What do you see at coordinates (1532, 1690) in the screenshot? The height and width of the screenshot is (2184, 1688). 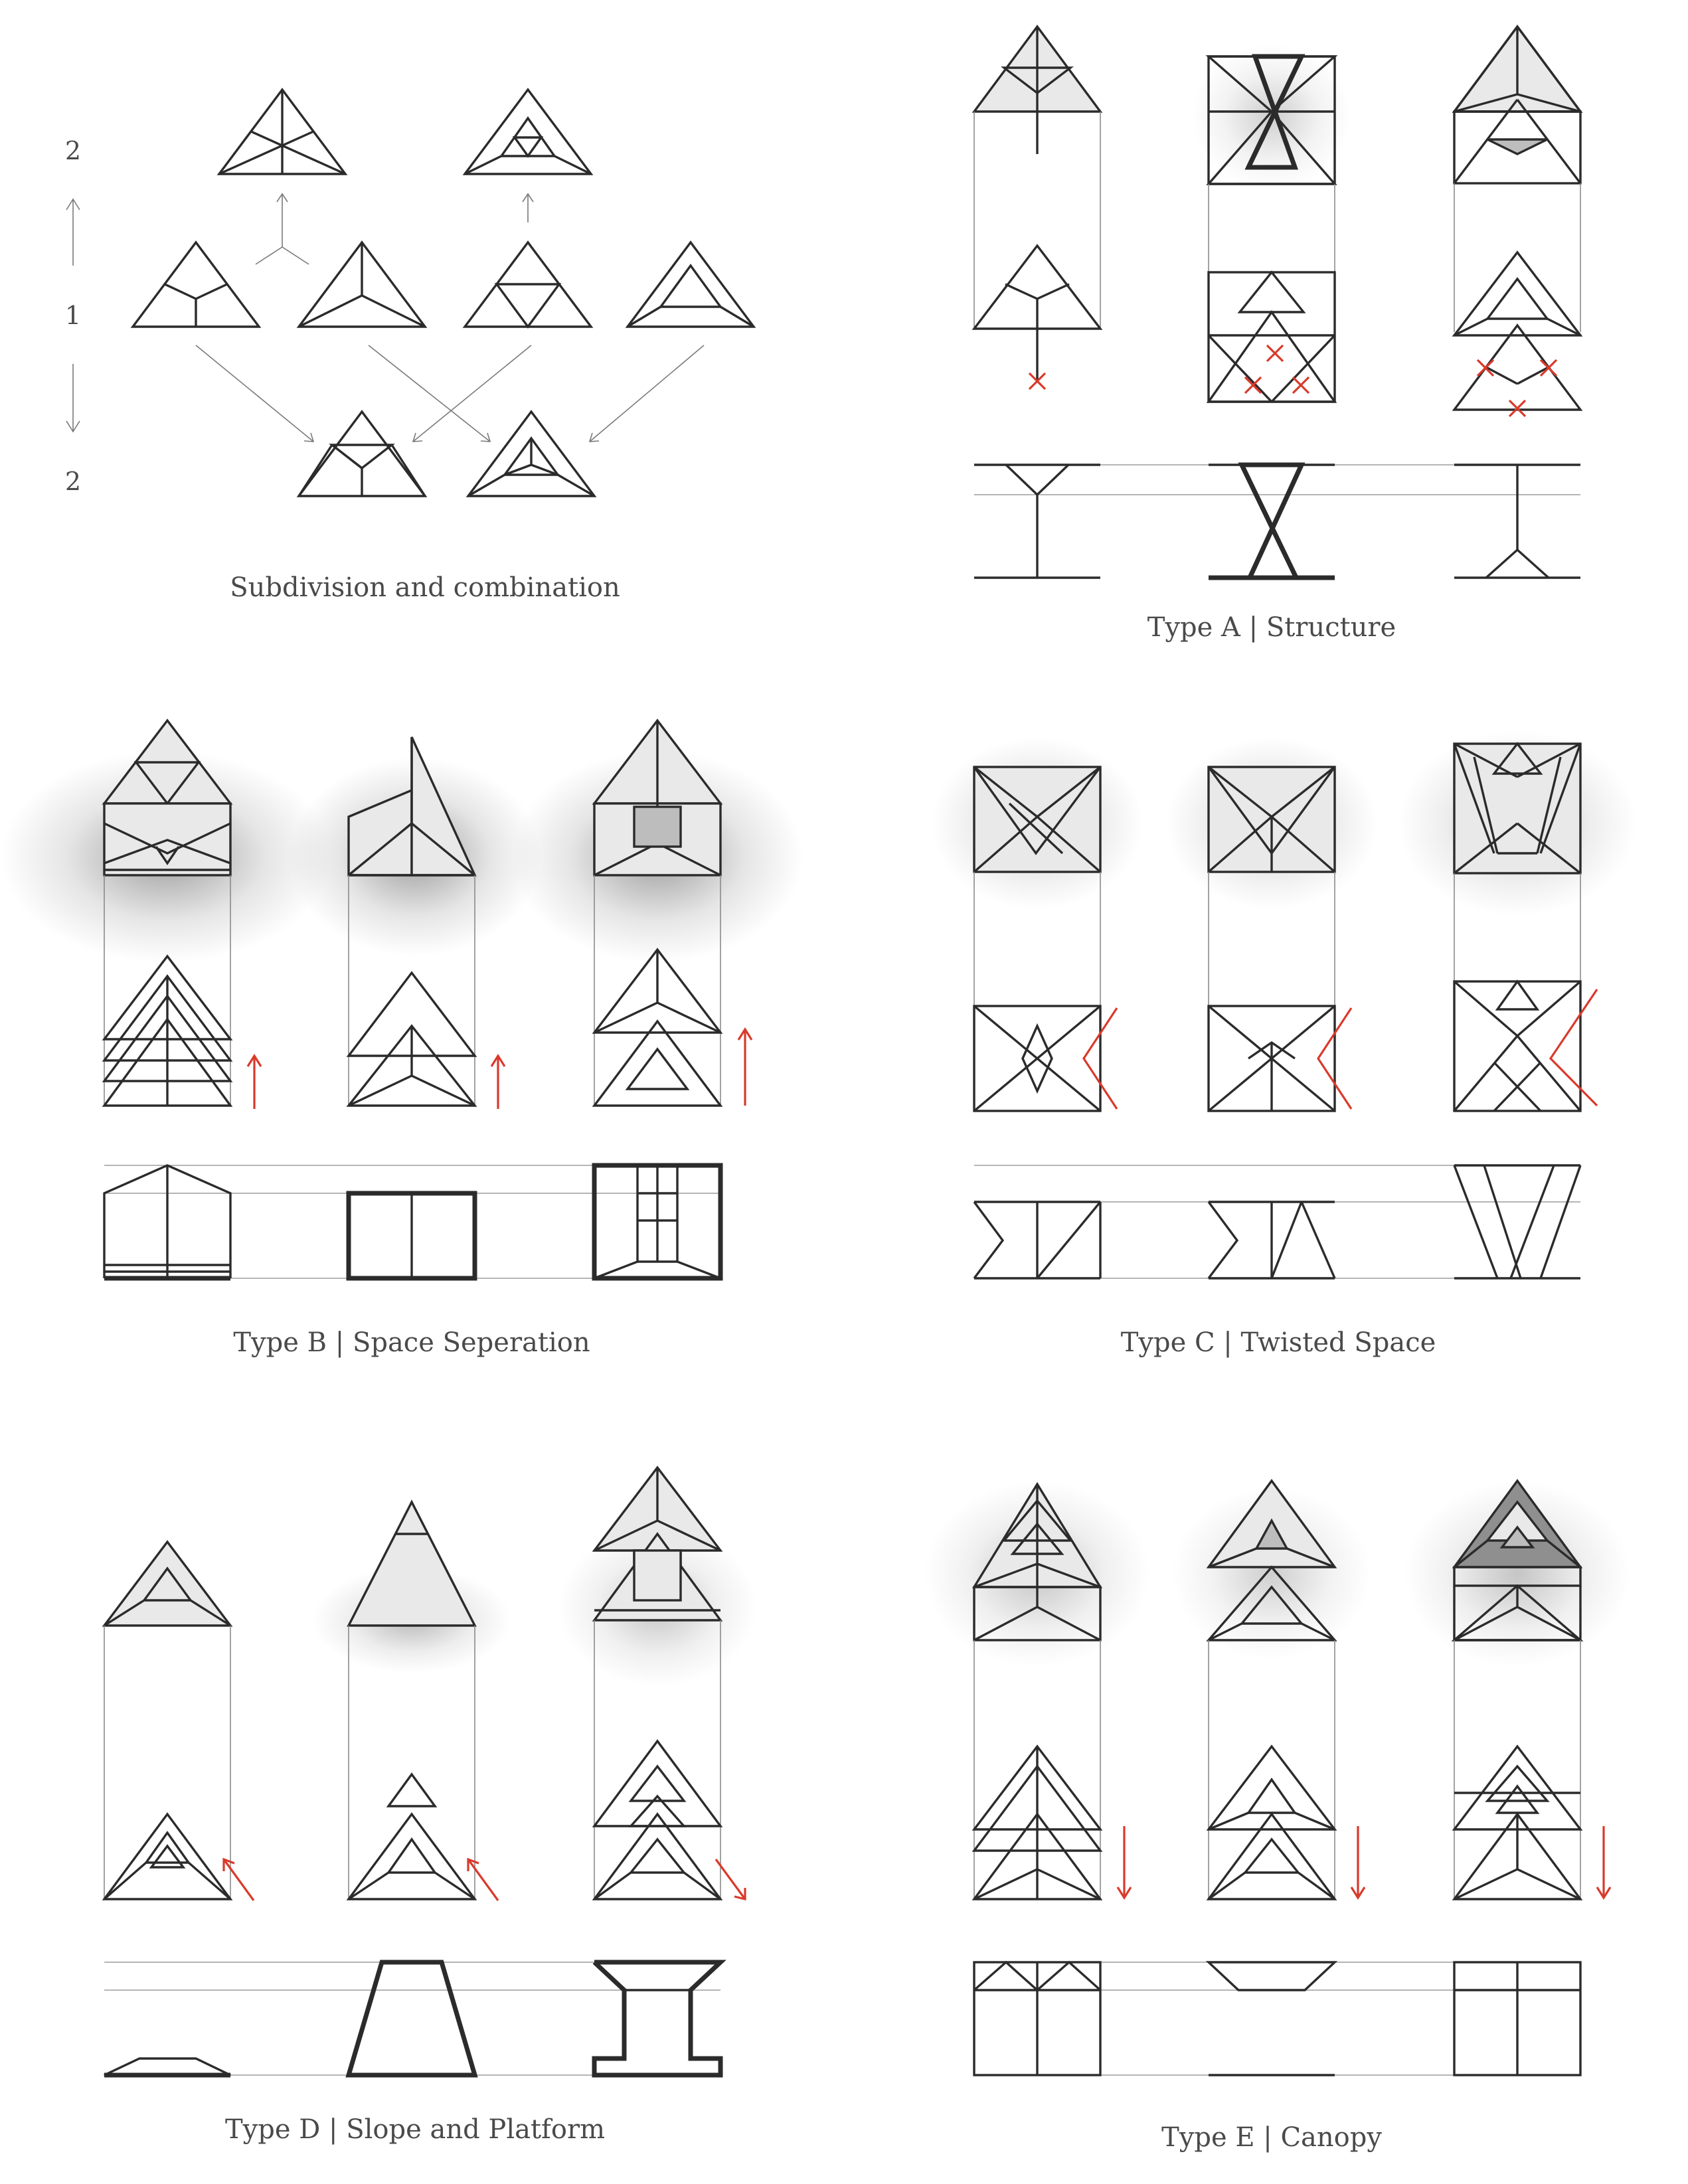 I see `type-e-col3` at bounding box center [1532, 1690].